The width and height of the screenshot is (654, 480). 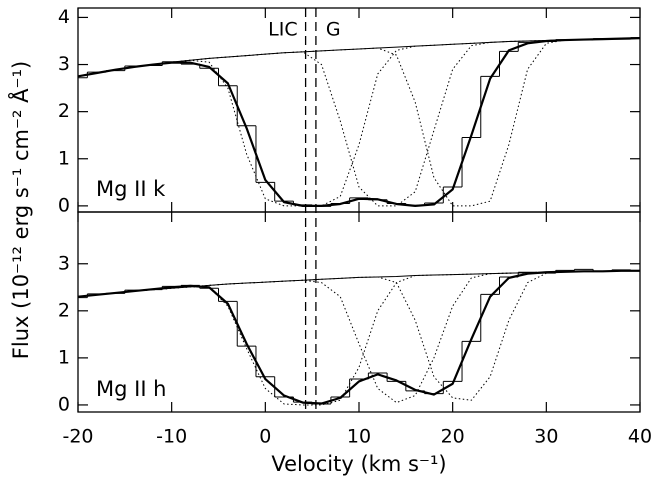 I want to click on marker-label: LIC, so click(x=282, y=30).